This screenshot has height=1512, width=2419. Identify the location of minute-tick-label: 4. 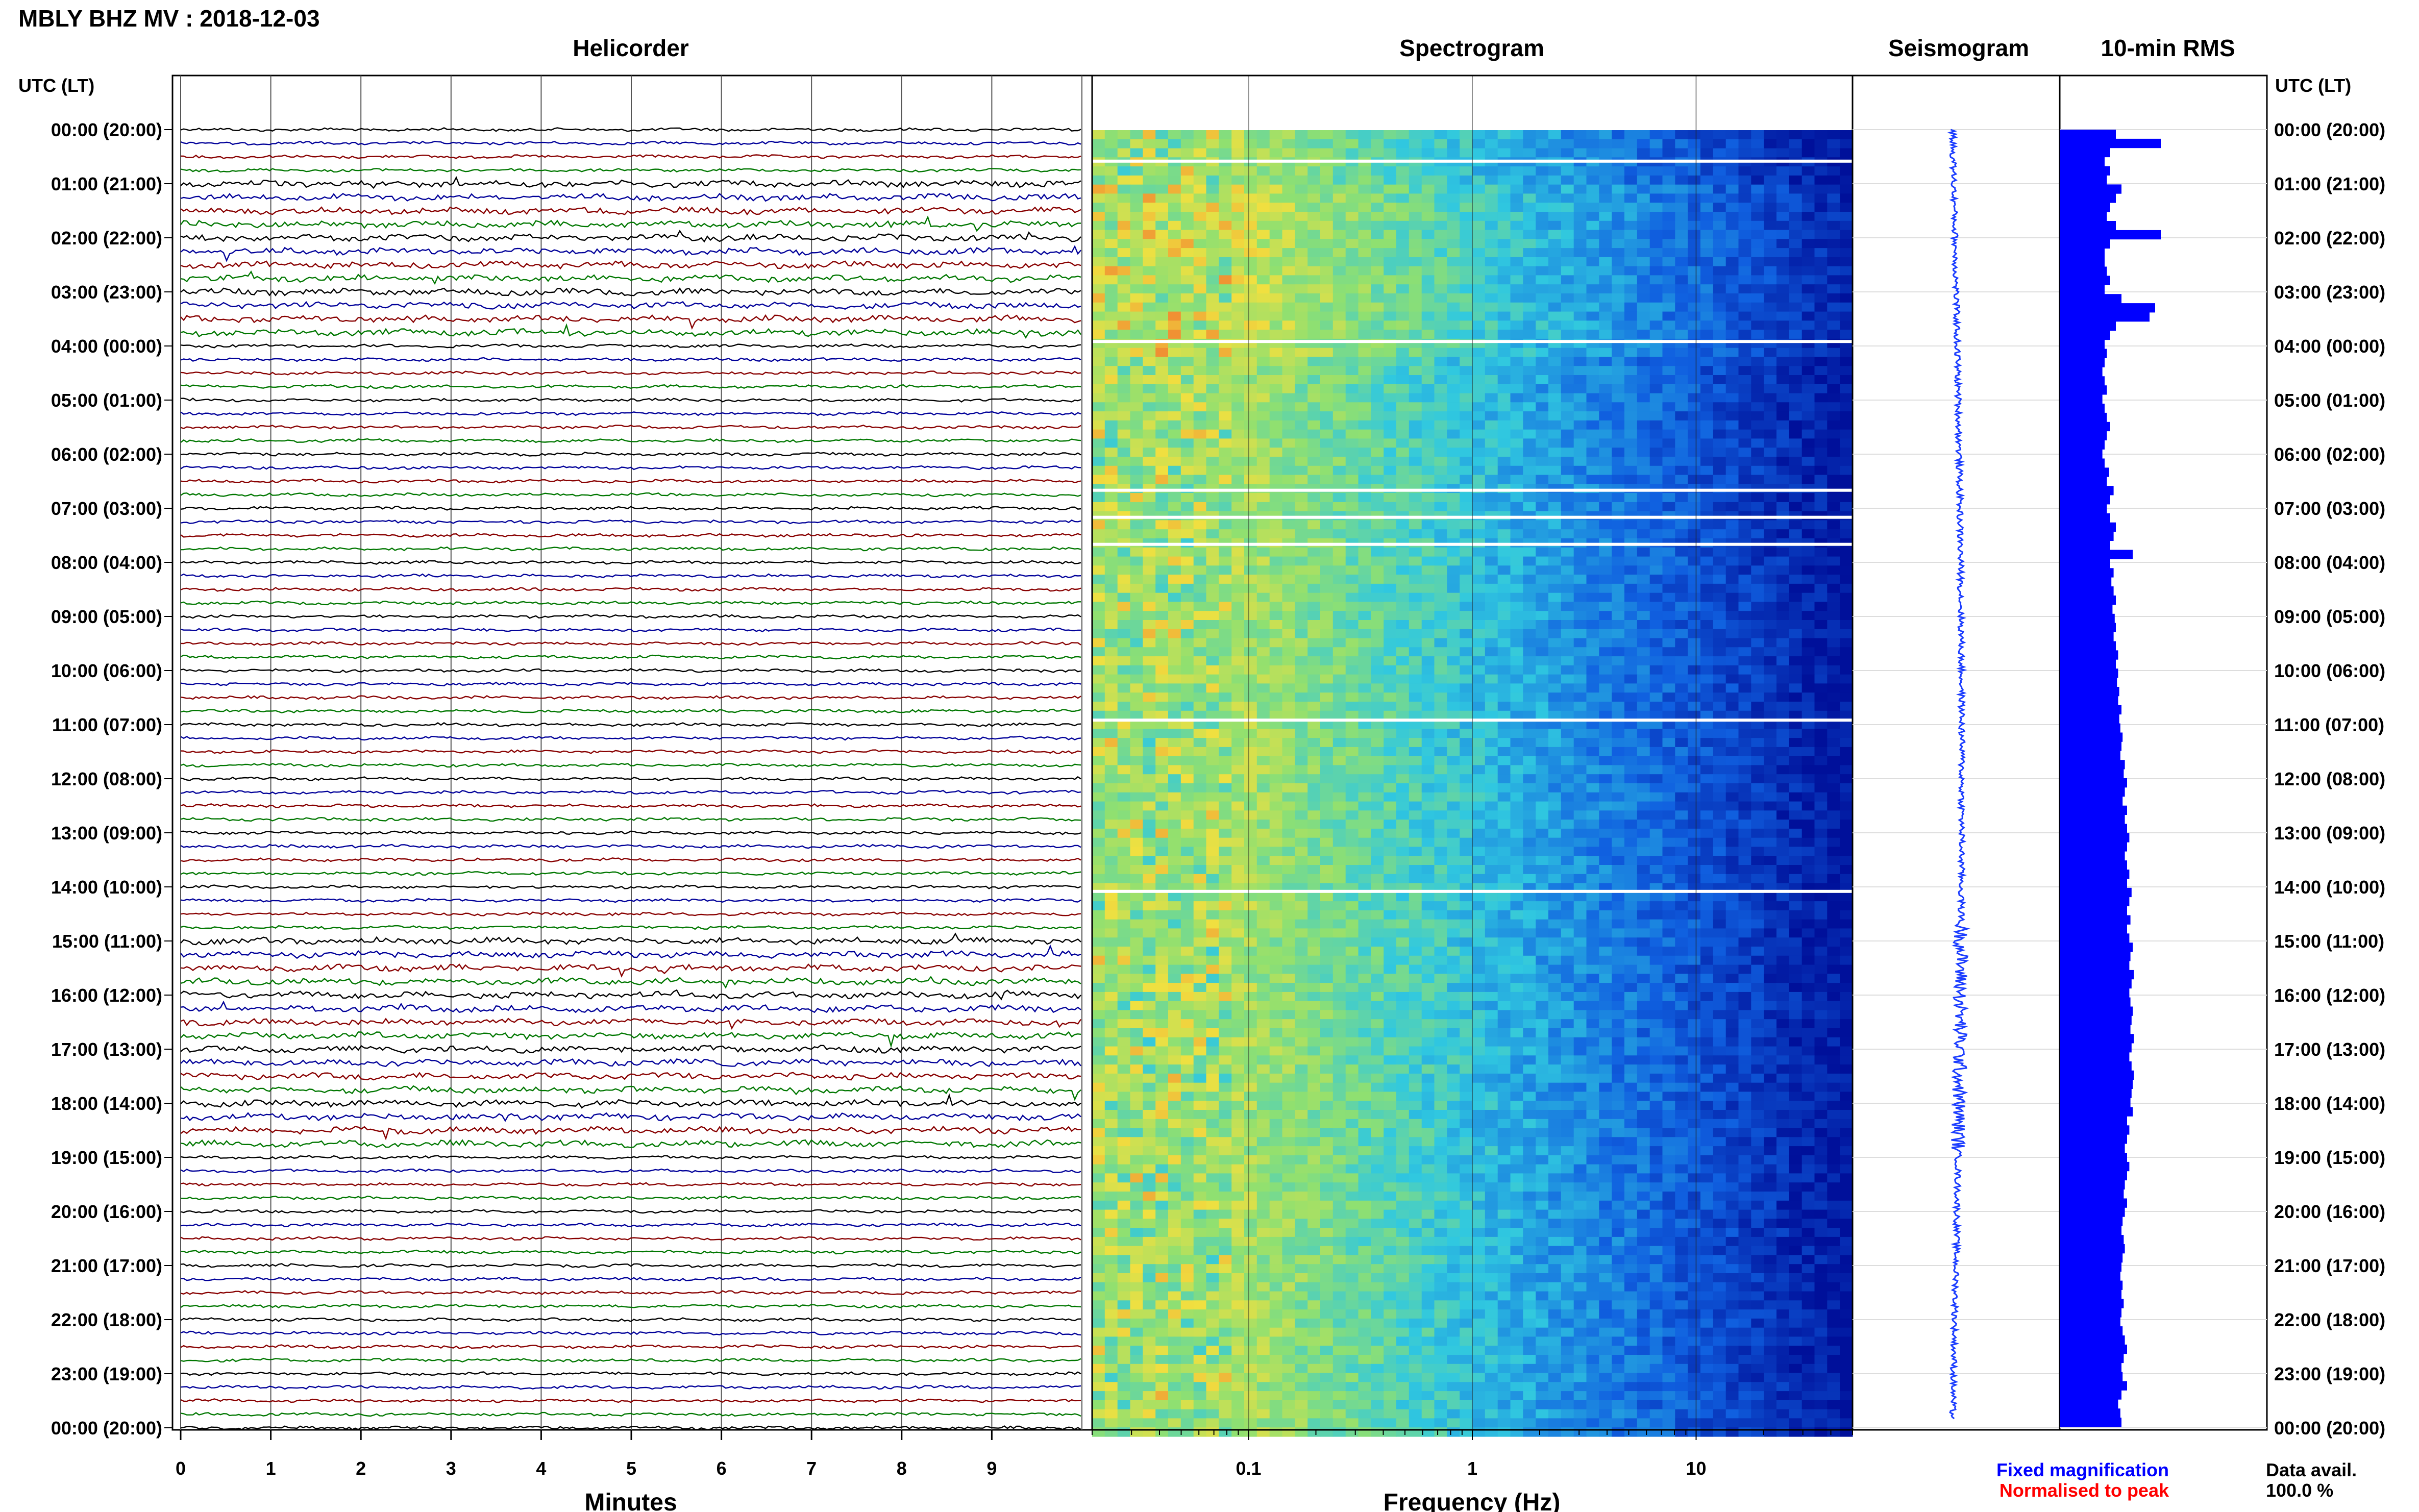
(541, 1468).